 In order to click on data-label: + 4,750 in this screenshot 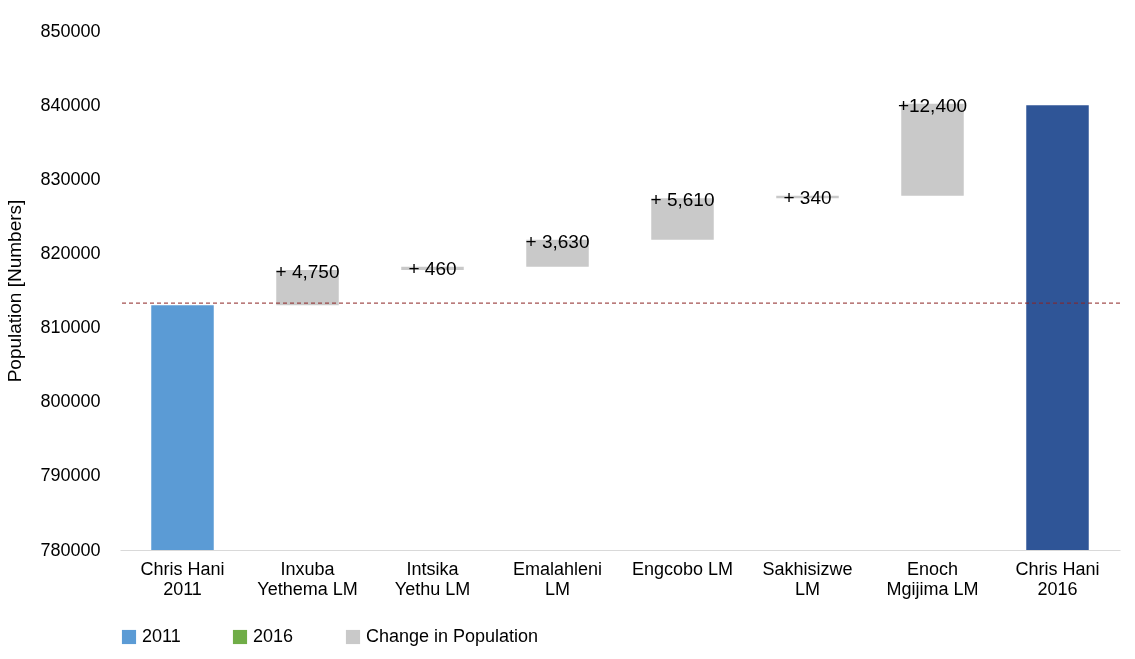, I will do `click(307, 272)`.